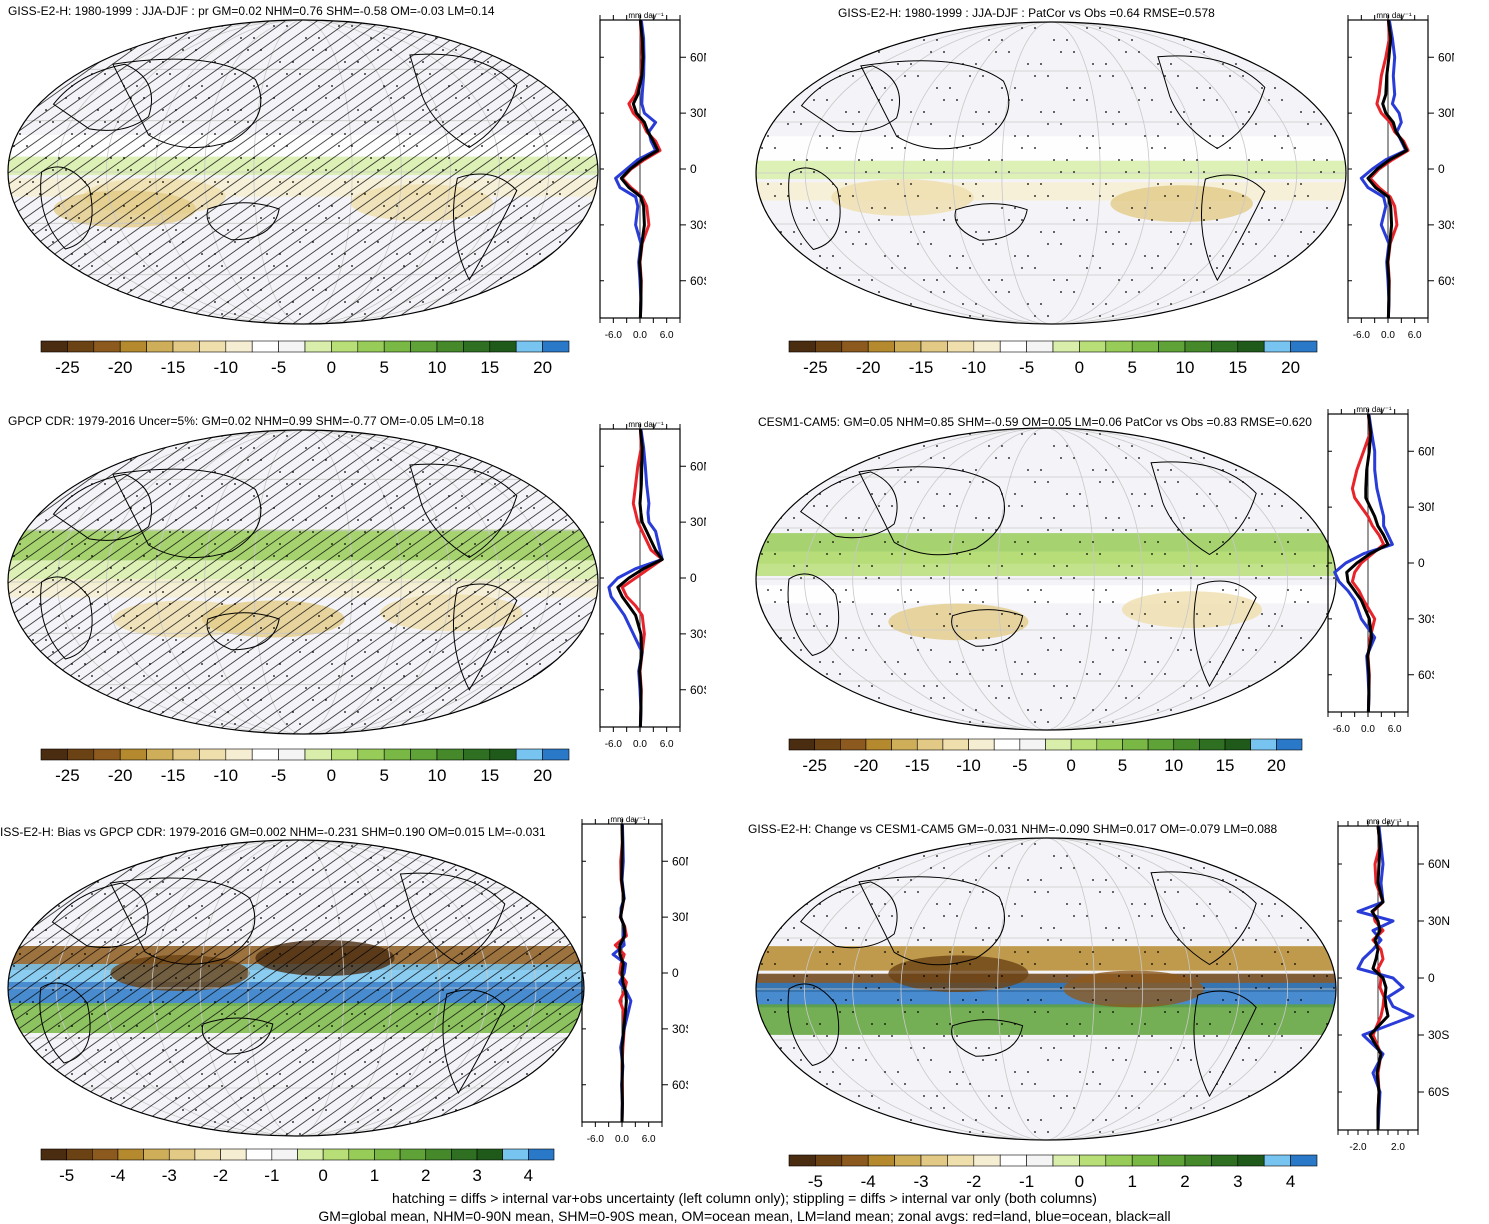 This screenshot has height=1224, width=1489. What do you see at coordinates (866, 765) in the screenshot?
I see `colorbar-label: -20` at bounding box center [866, 765].